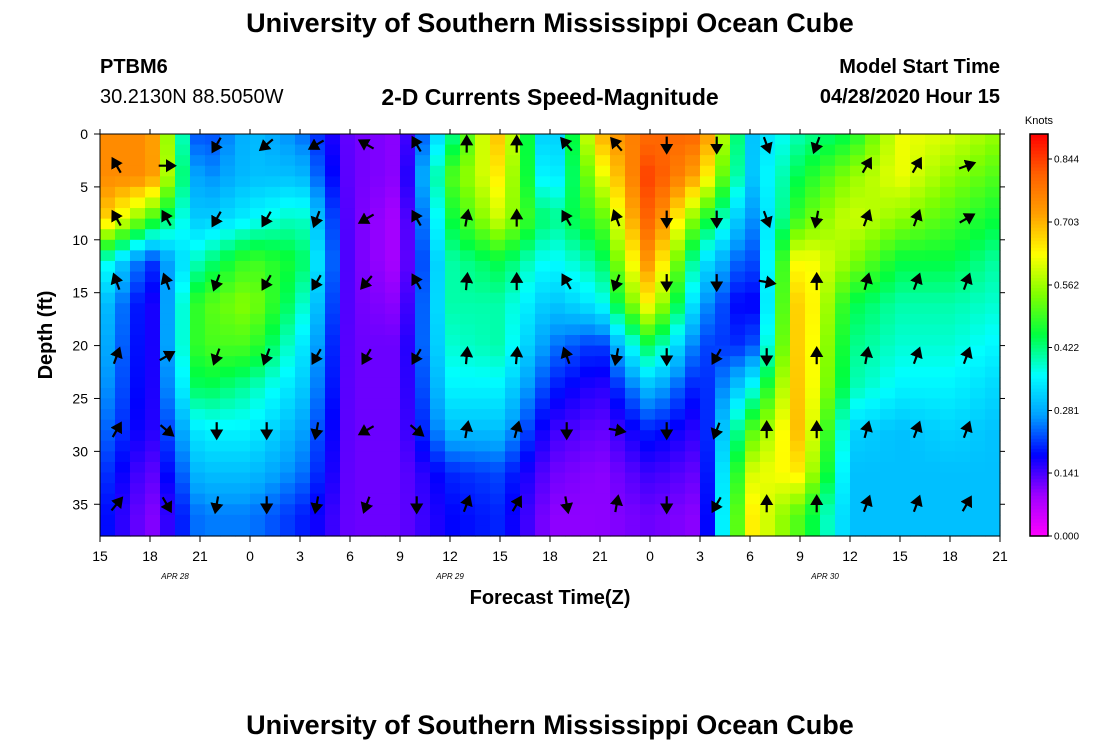 The image size is (1100, 750). Describe the element at coordinates (250, 556) in the screenshot. I see `x-tick-label: 0` at that location.